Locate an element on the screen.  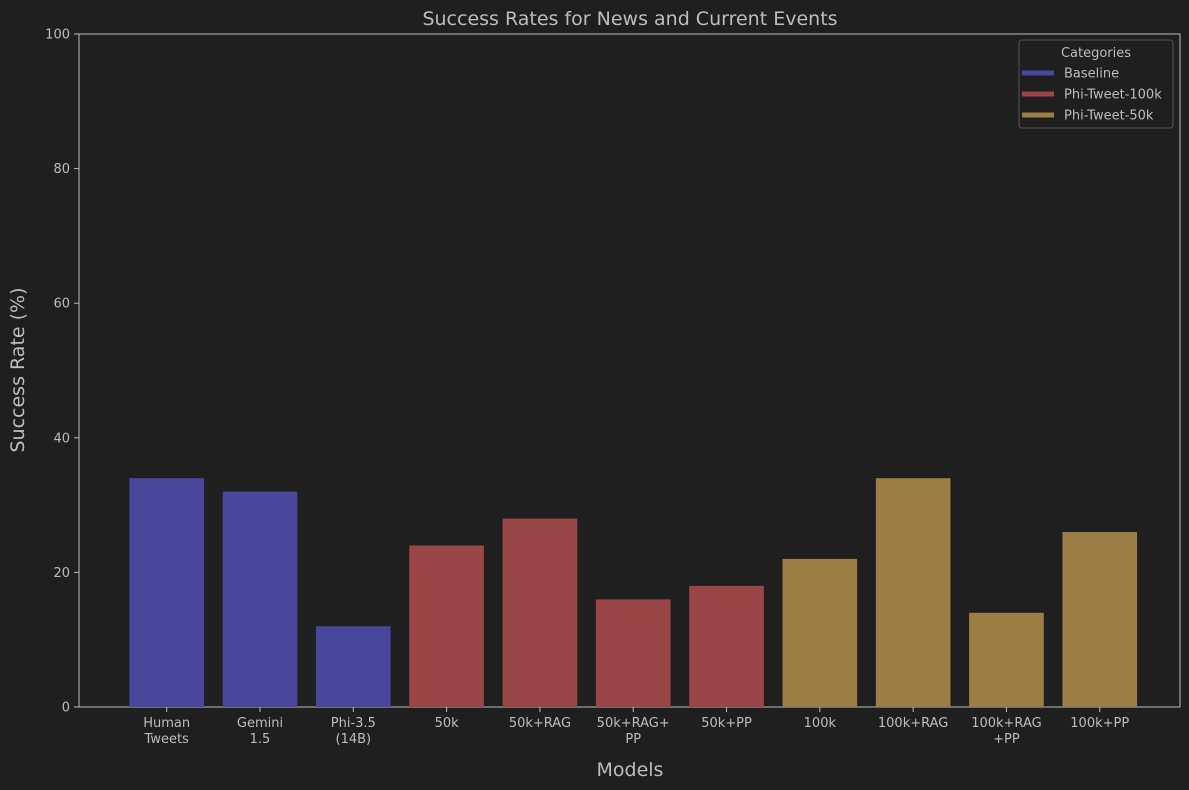
y-tick-label: 0 is located at coordinates (66, 708).